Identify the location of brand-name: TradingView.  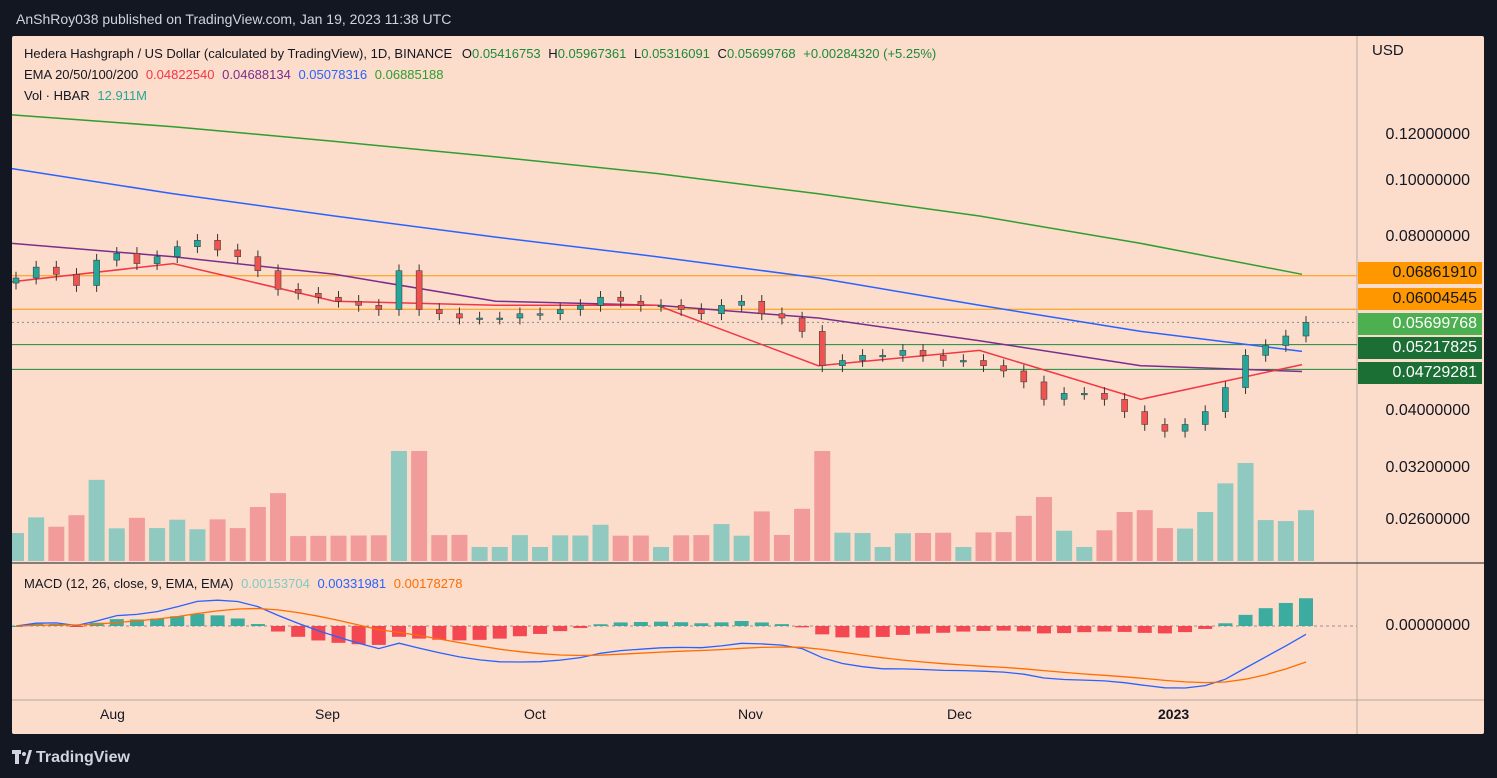
(83, 757).